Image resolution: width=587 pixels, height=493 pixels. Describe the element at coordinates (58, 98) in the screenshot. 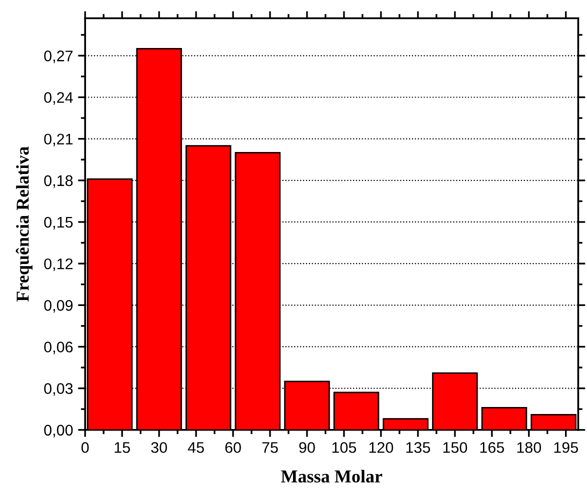

I see `y-tick-label: 0,24` at that location.